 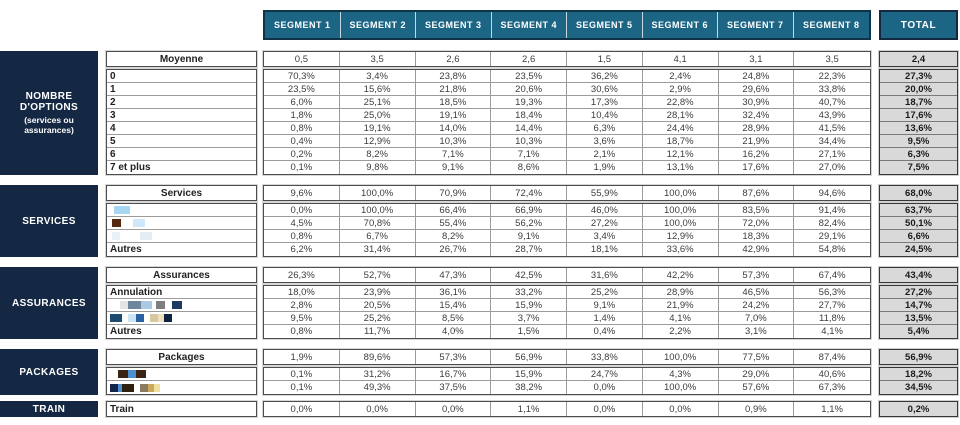 I want to click on summary-value-cell: 100,0%, so click(x=378, y=193).